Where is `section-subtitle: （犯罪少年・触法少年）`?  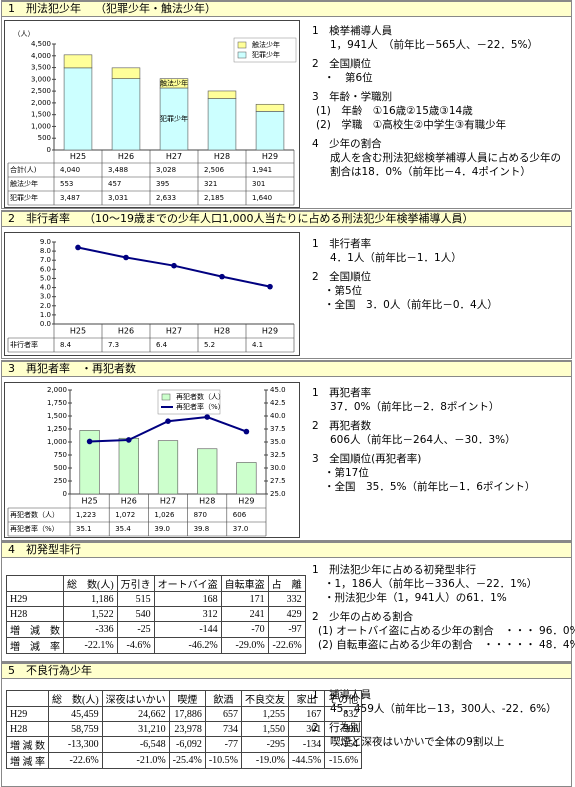
section-subtitle: （犯罪少年・触法少年） is located at coordinates (155, 8).